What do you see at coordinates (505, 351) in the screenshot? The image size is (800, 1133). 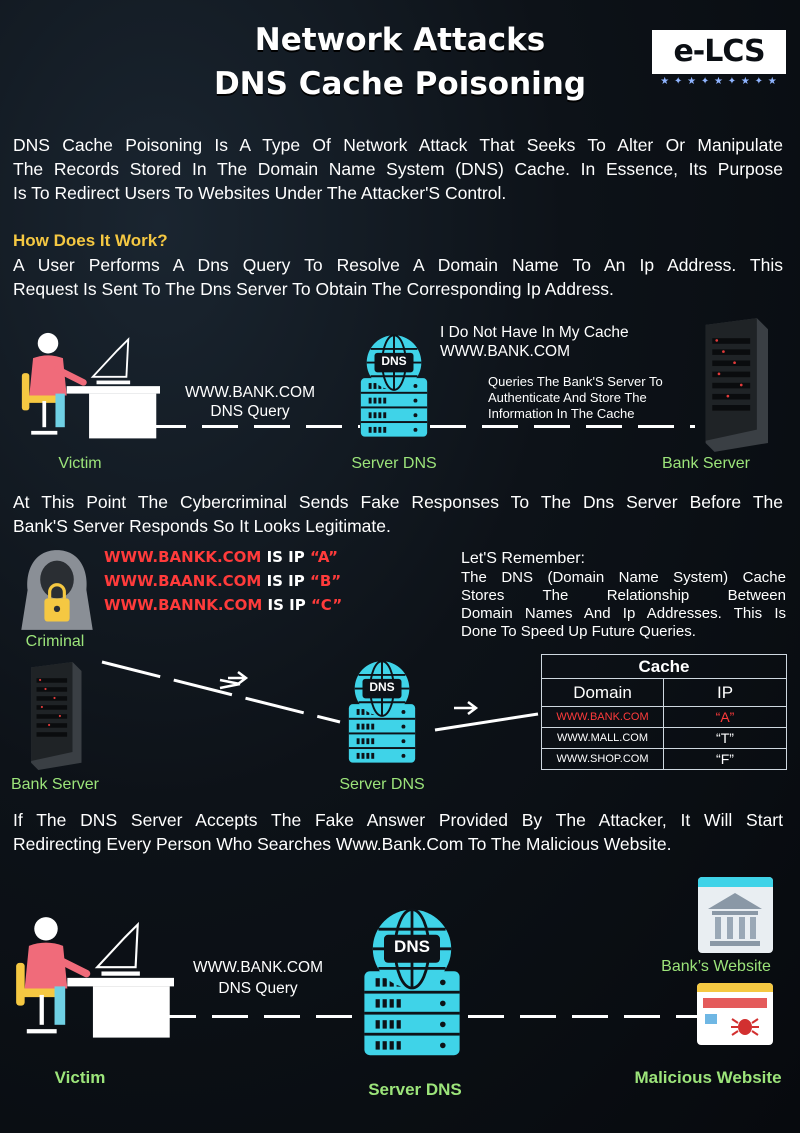 I see `cache-note-line-2: WWW.BANK.COM` at bounding box center [505, 351].